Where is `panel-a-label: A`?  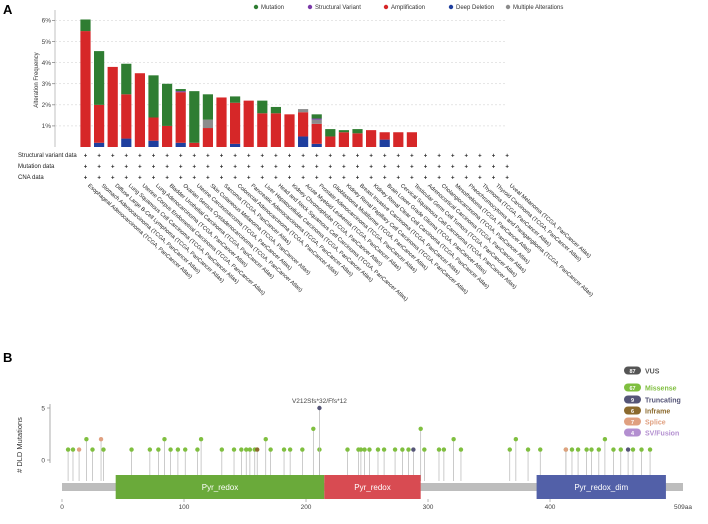 panel-a-label: A is located at coordinates (8, 9).